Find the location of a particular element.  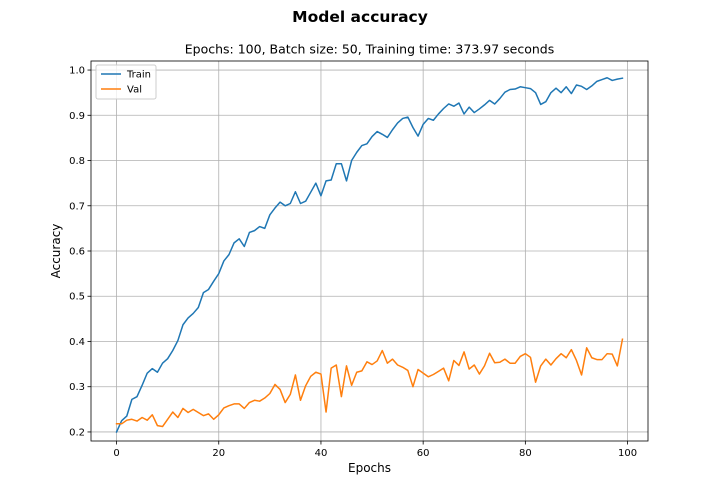

x-tick-label: 60 is located at coordinates (423, 453).